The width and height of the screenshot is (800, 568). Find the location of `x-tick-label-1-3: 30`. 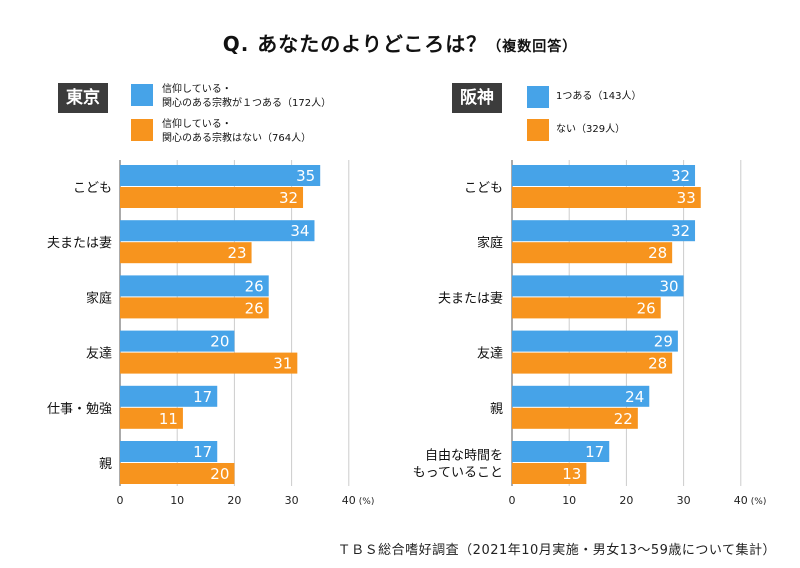

x-tick-label-1-3: 30 is located at coordinates (684, 500).